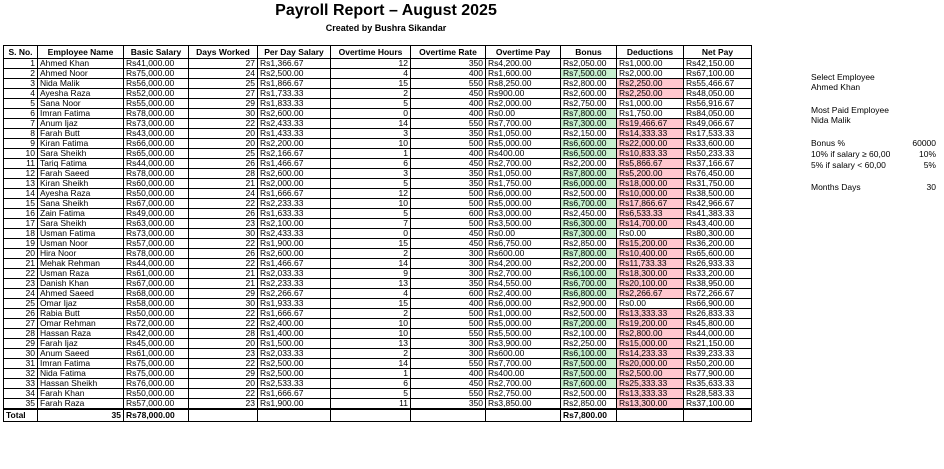  What do you see at coordinates (717, 243) in the screenshot?
I see `cell-net-pay: Rs36,200.00` at bounding box center [717, 243].